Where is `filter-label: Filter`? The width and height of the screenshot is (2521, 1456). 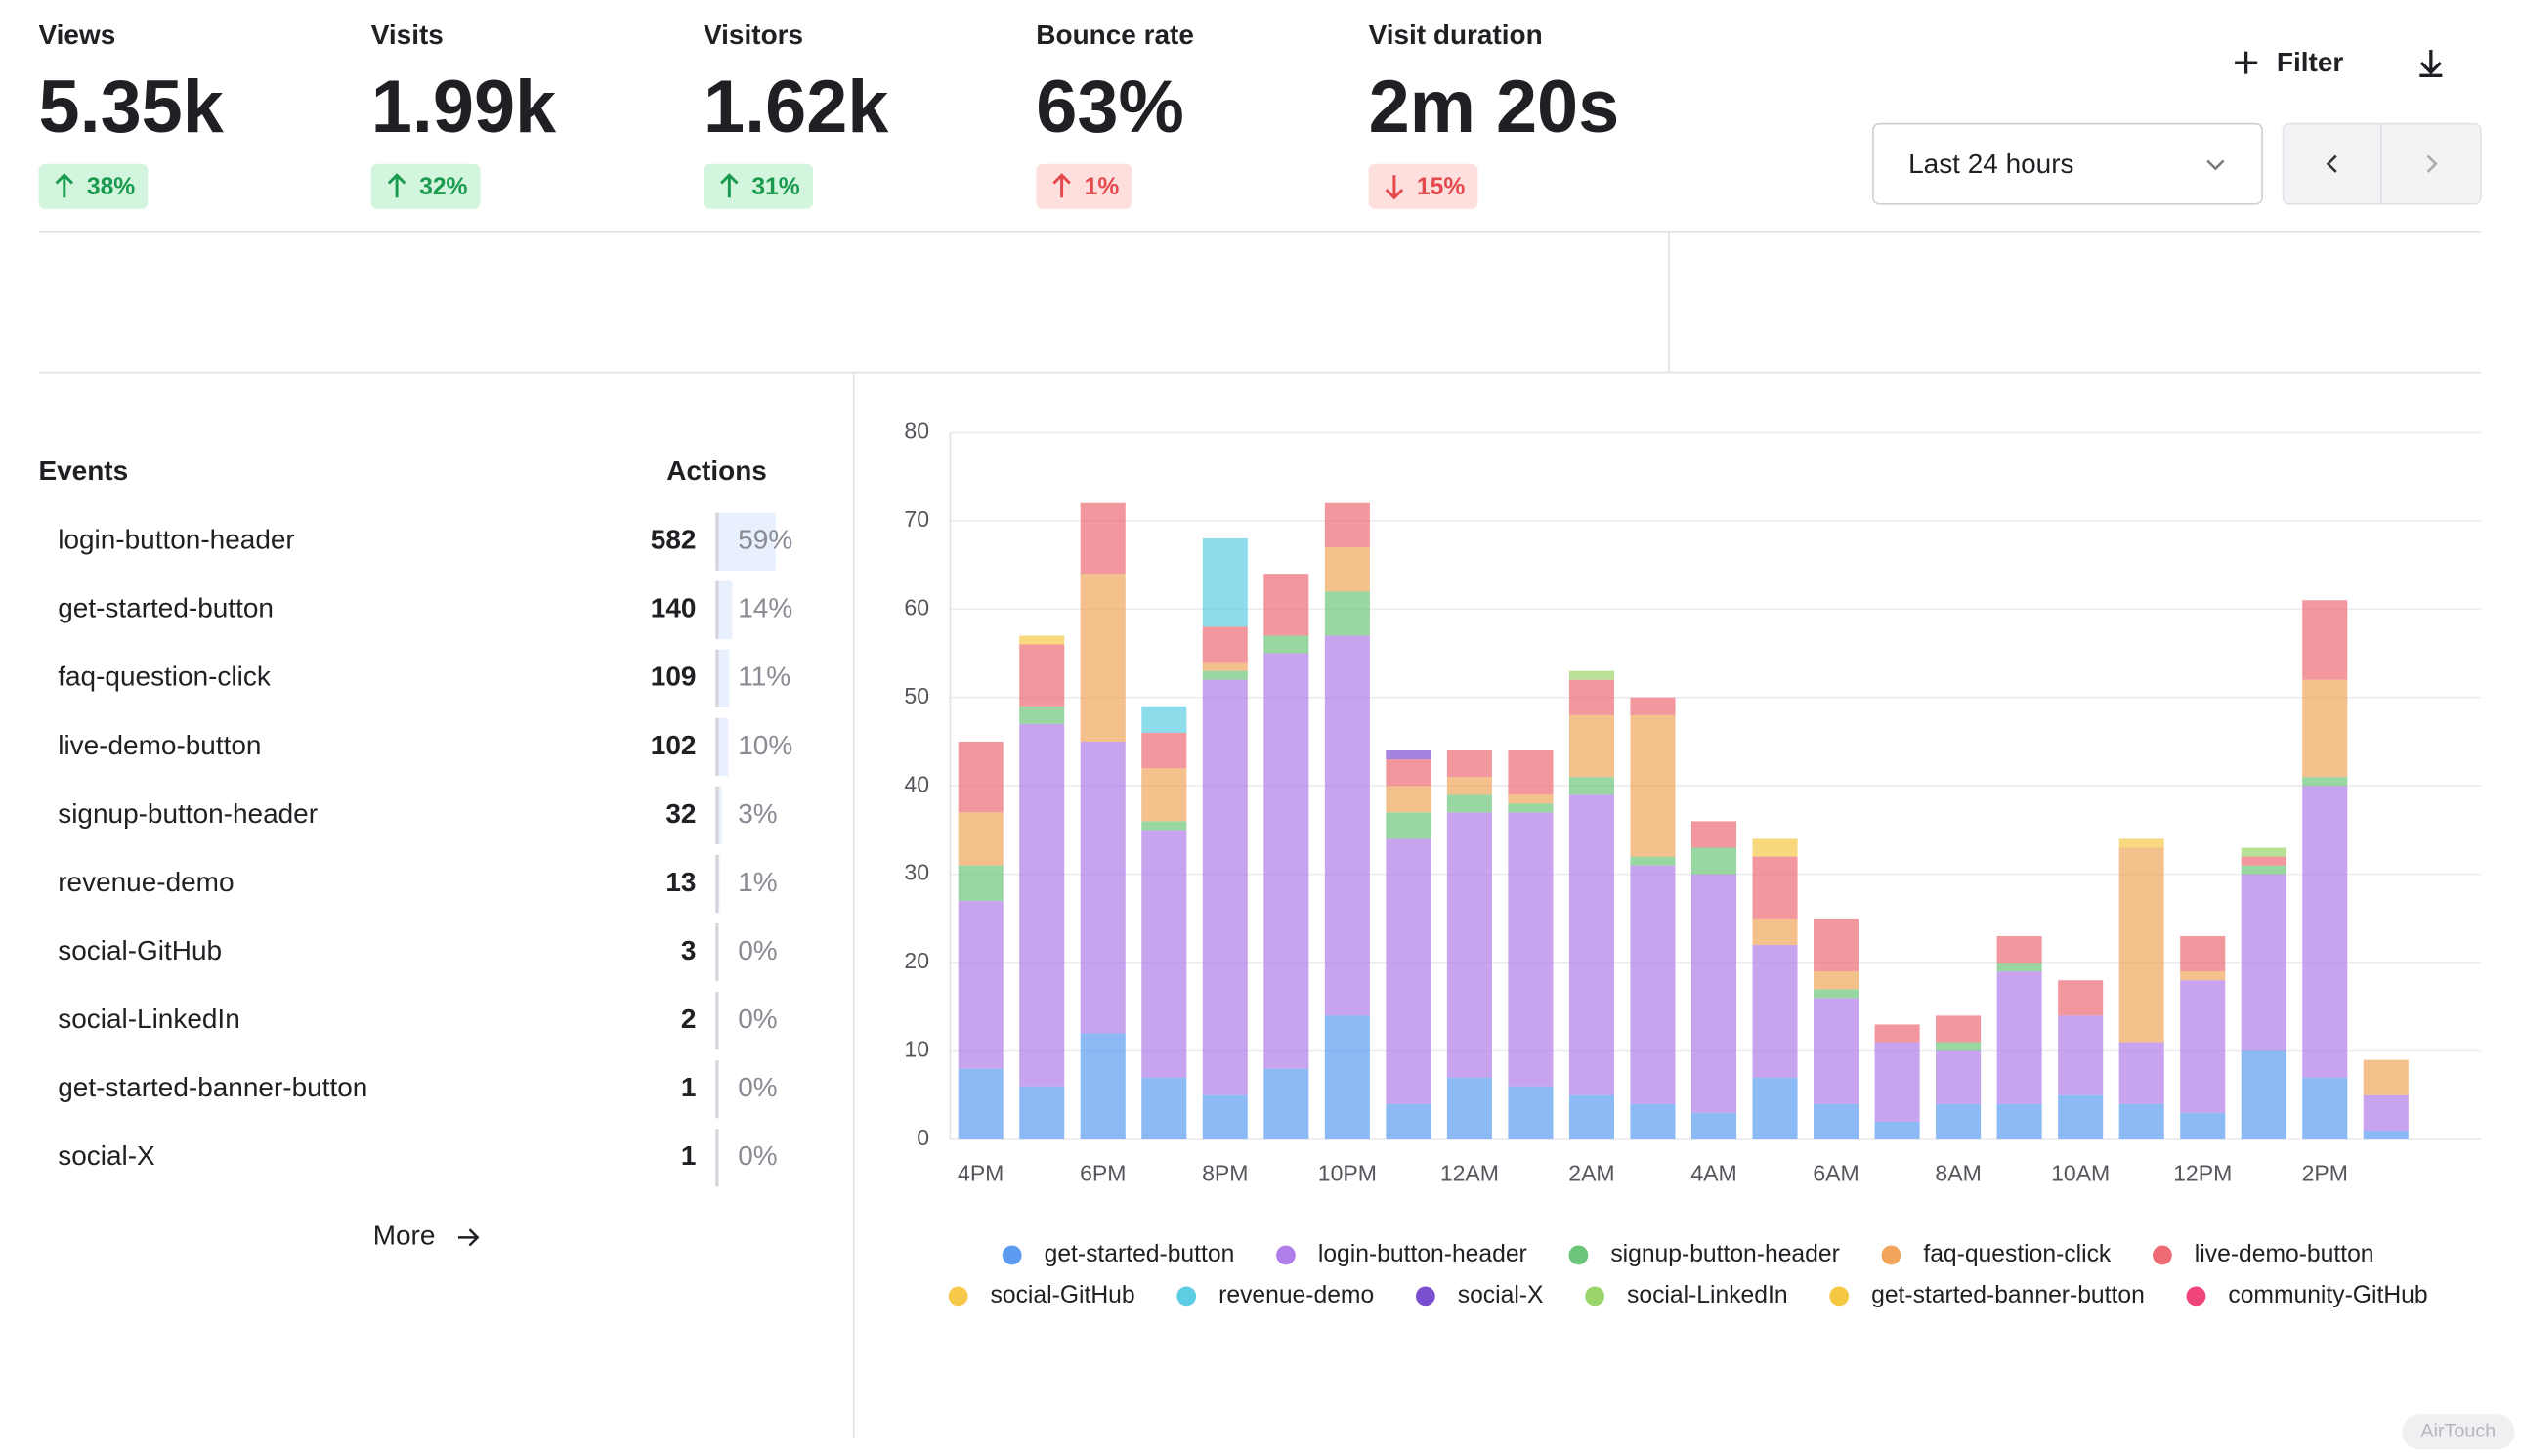
filter-label: Filter is located at coordinates (2310, 62).